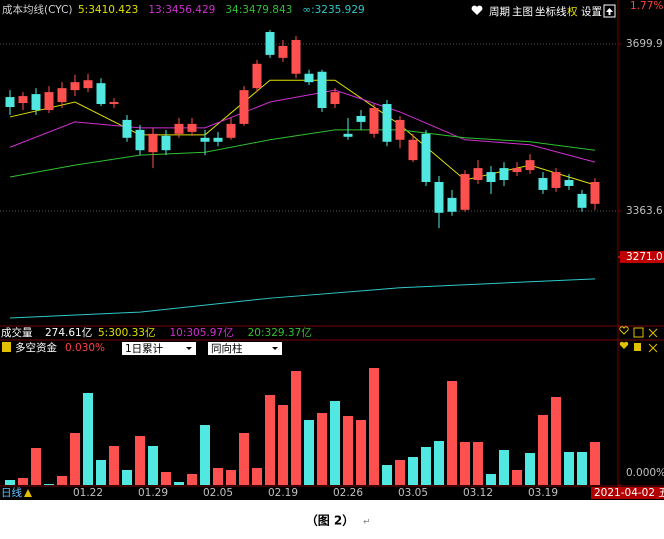 The width and height of the screenshot is (664, 539). What do you see at coordinates (6, 347) in the screenshot?
I see `help-icon` at bounding box center [6, 347].